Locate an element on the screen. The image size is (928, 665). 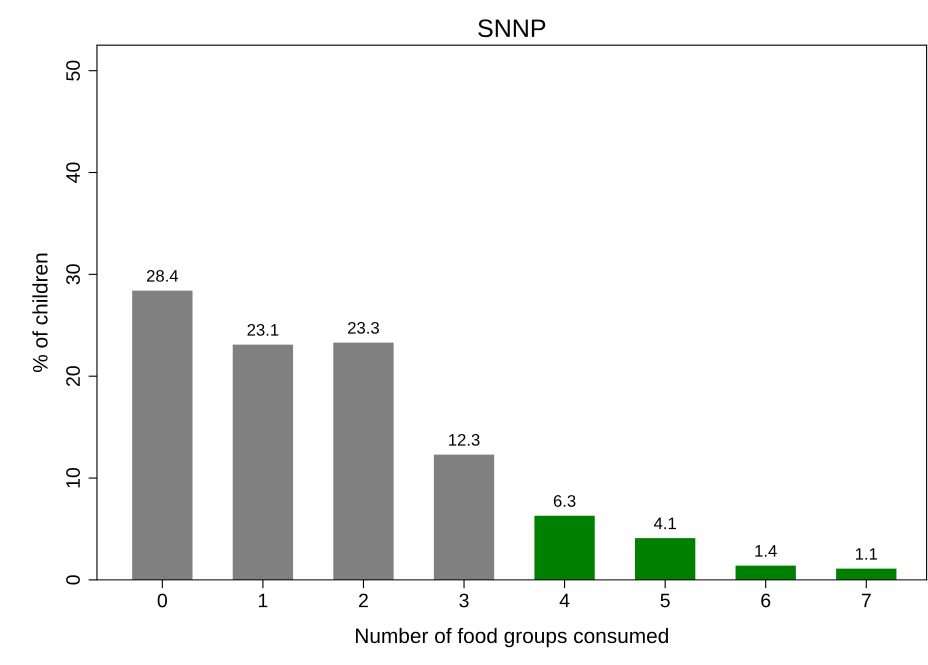
data-label: 12.3 is located at coordinates (464, 440).